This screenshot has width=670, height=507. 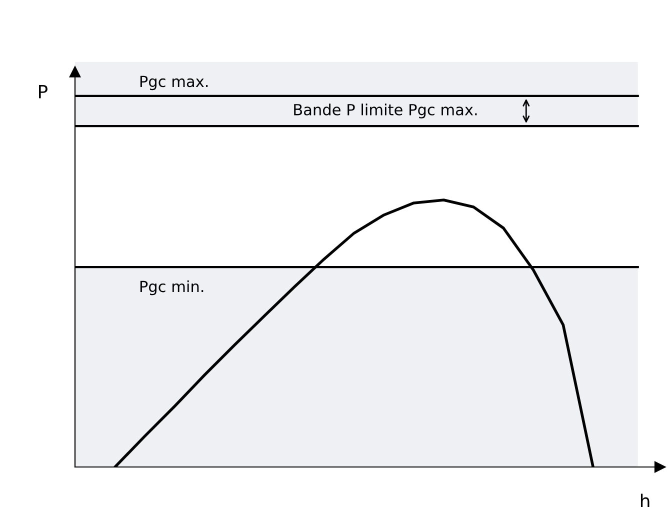 What do you see at coordinates (172, 288) in the screenshot?
I see `band-label: Pgc min.` at bounding box center [172, 288].